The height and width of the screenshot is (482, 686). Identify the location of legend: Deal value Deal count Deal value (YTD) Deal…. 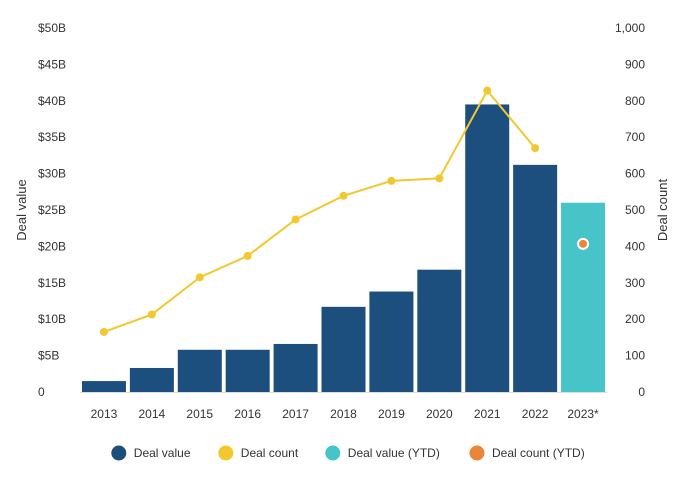
(348, 453).